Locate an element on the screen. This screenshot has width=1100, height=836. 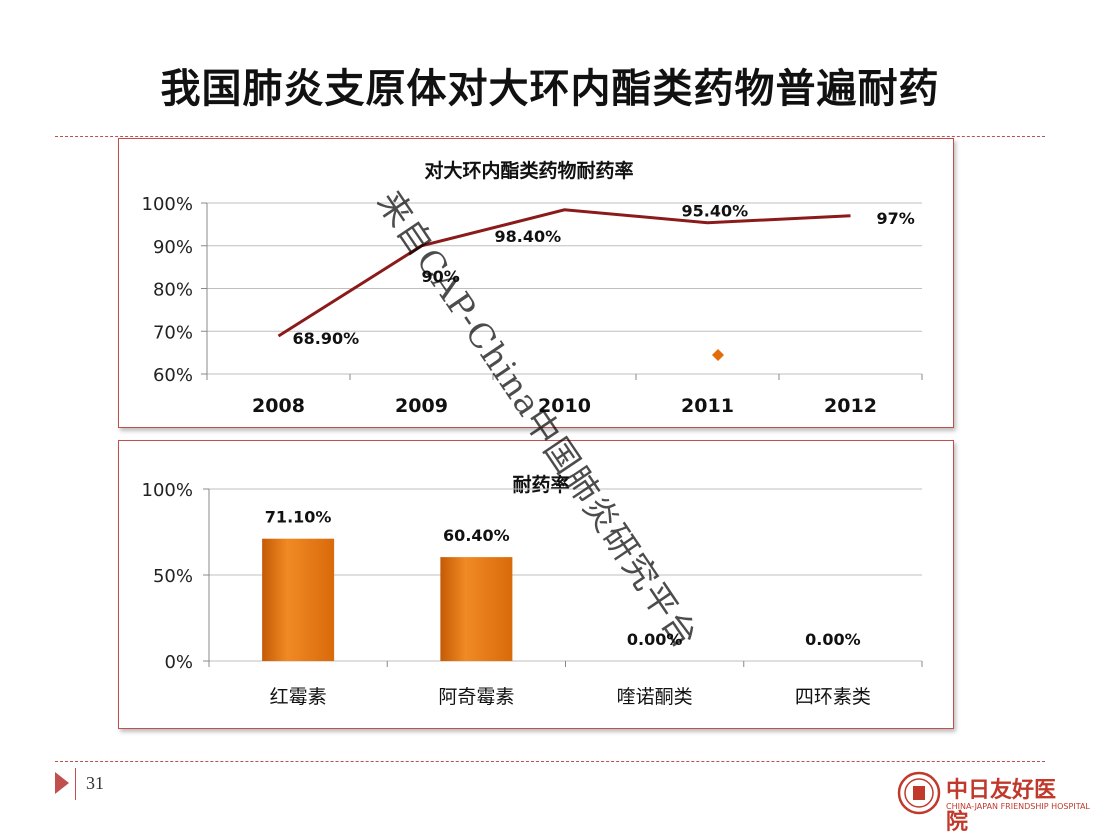
data-label: 60.40% is located at coordinates (476, 535).